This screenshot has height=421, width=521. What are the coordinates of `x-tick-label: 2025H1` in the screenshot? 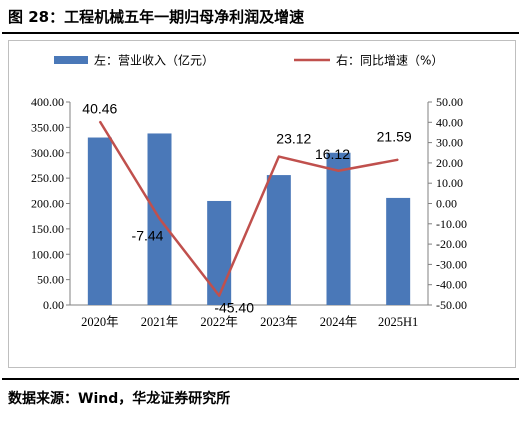 It's located at (398, 322).